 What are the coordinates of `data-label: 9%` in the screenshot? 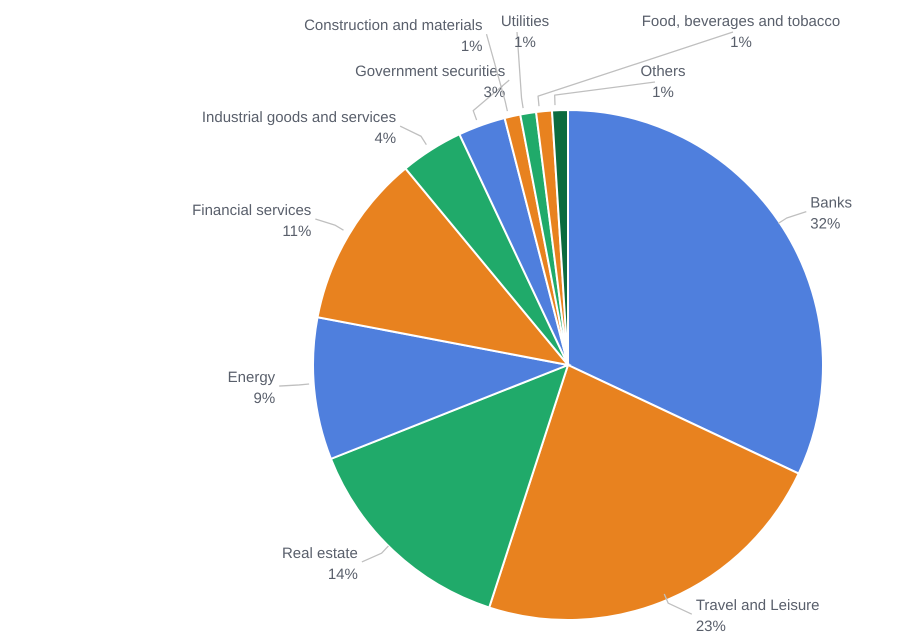 It's located at (265, 399).